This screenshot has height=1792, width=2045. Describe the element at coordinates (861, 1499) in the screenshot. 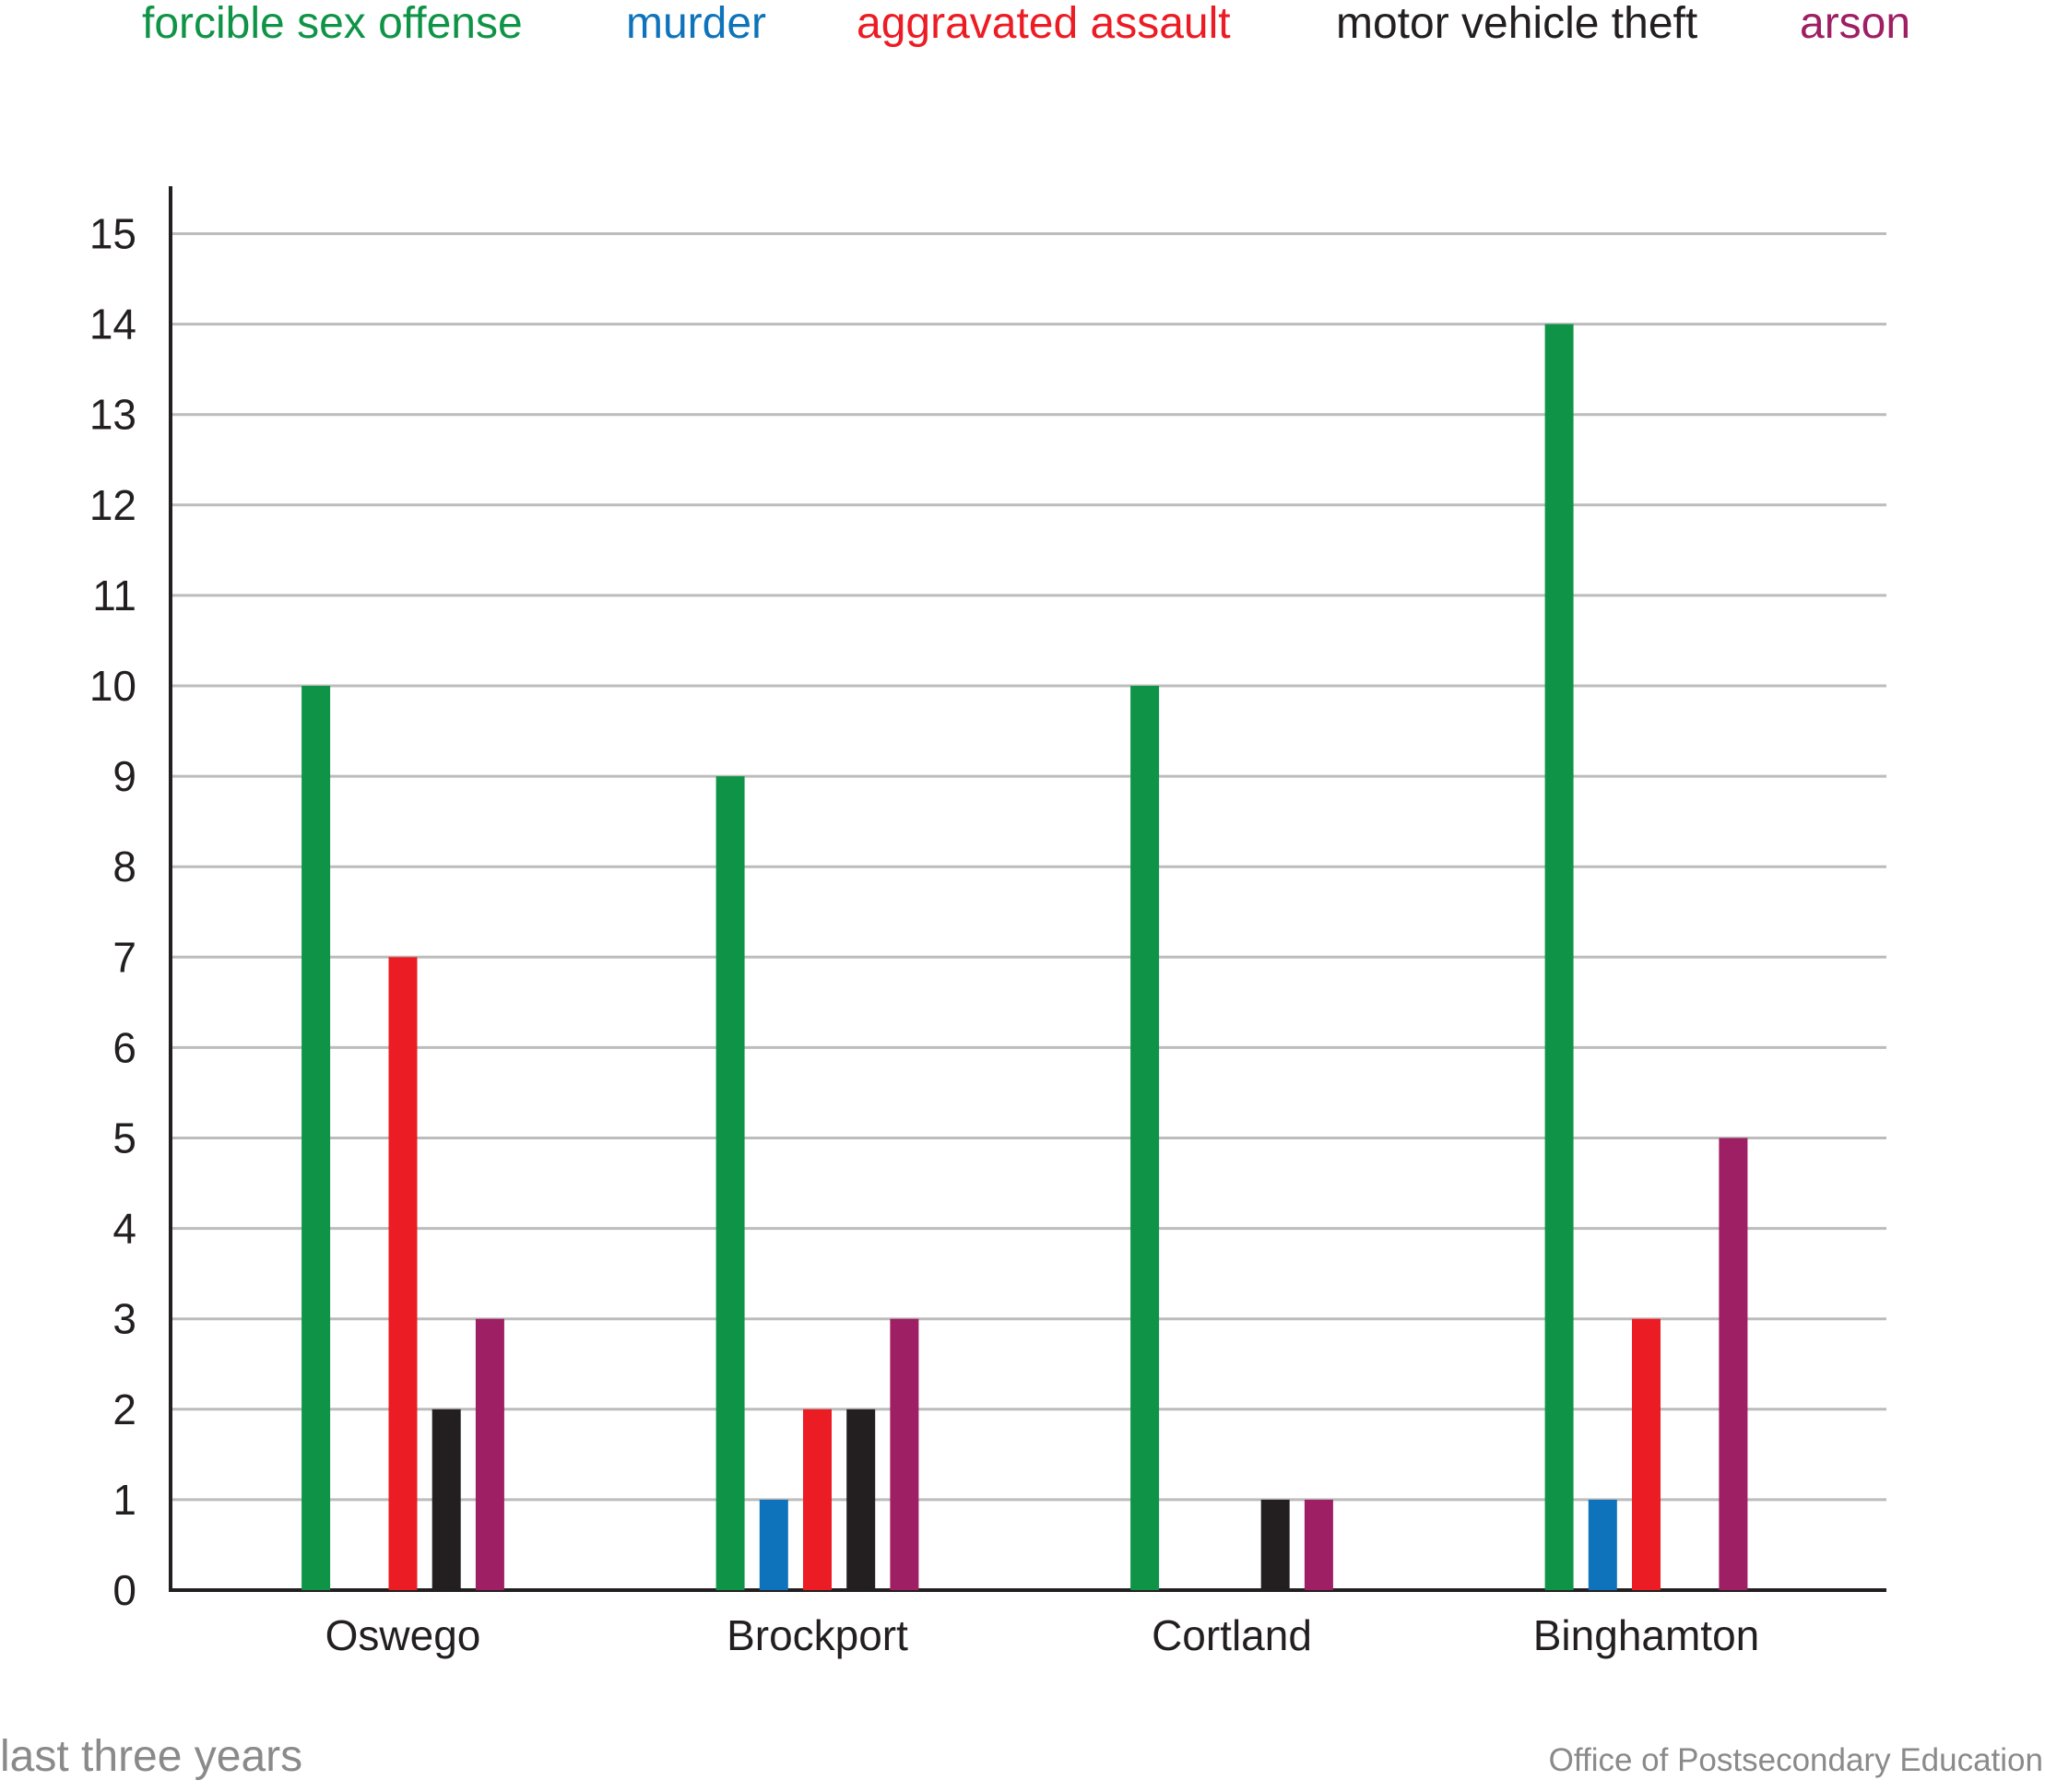

I see `bar-motor-vehicle-theft-brockport` at that location.